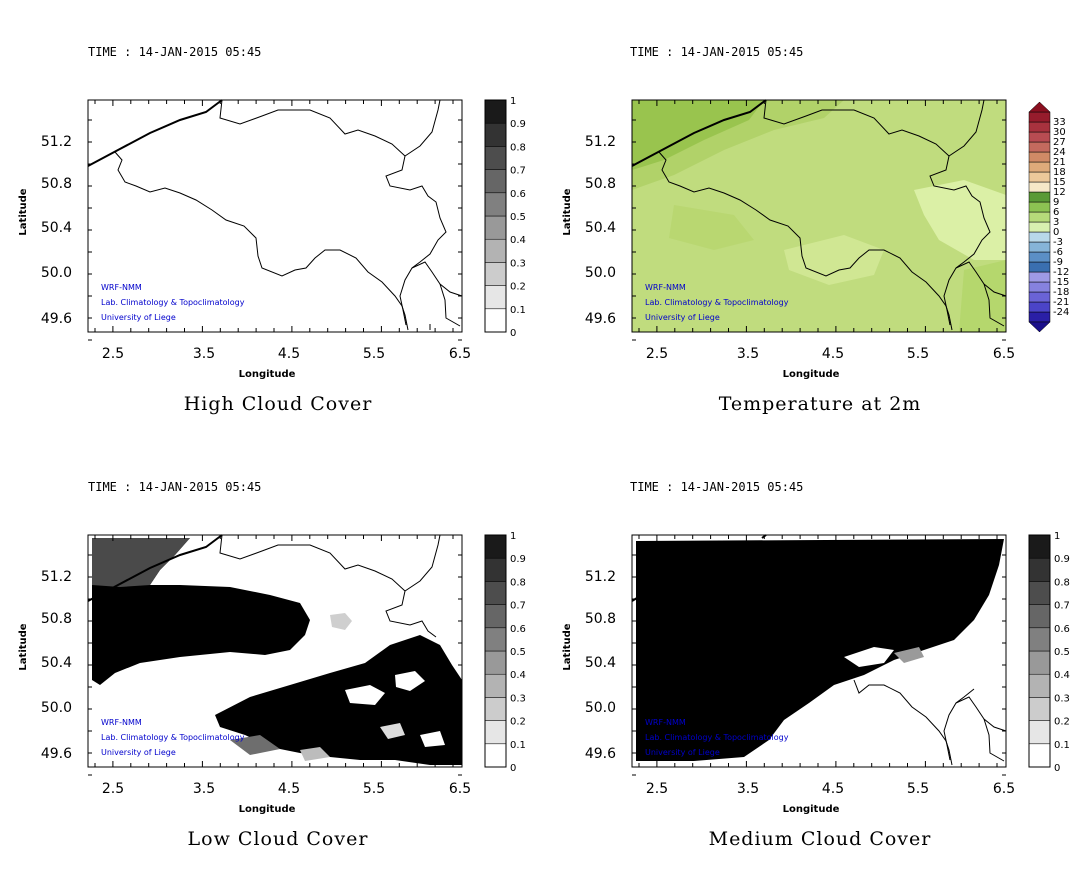 The image size is (1087, 869). Describe the element at coordinates (1058, 262) in the screenshot. I see `colorbar-label: -9` at that location.